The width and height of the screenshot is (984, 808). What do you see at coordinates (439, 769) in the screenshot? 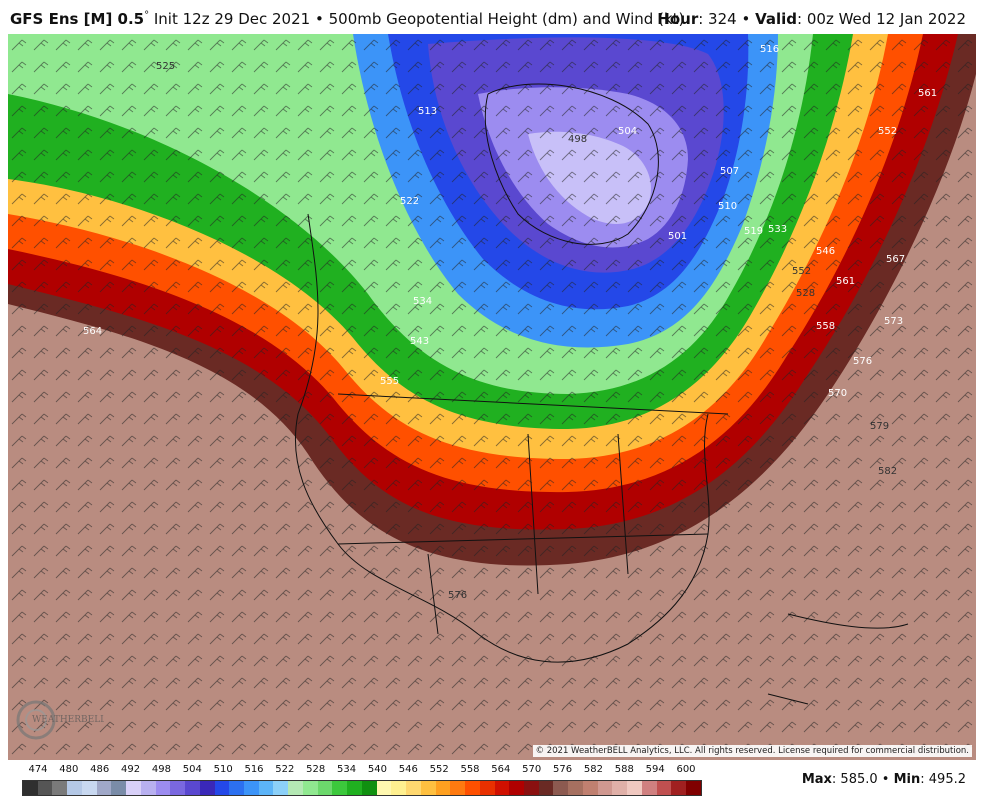
I see `legend-tick-label: 552` at bounding box center [439, 769].